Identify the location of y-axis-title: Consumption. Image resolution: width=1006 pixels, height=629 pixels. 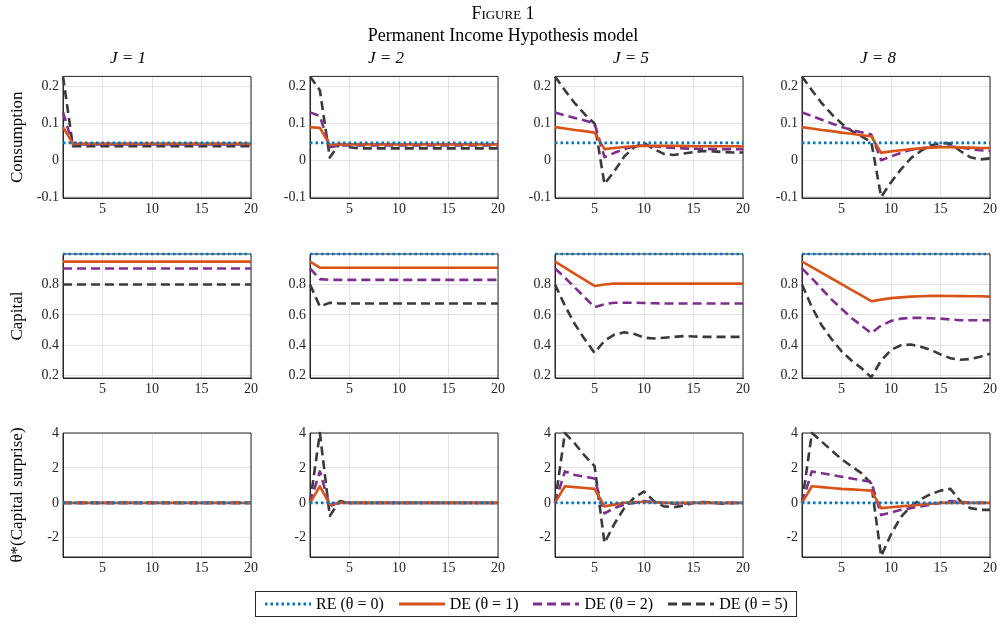
(16, 137).